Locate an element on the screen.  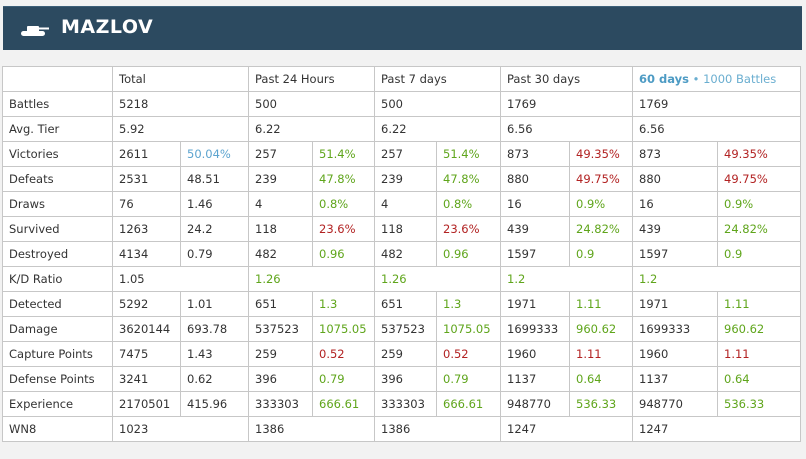
row-label: Battles is located at coordinates (57, 104).